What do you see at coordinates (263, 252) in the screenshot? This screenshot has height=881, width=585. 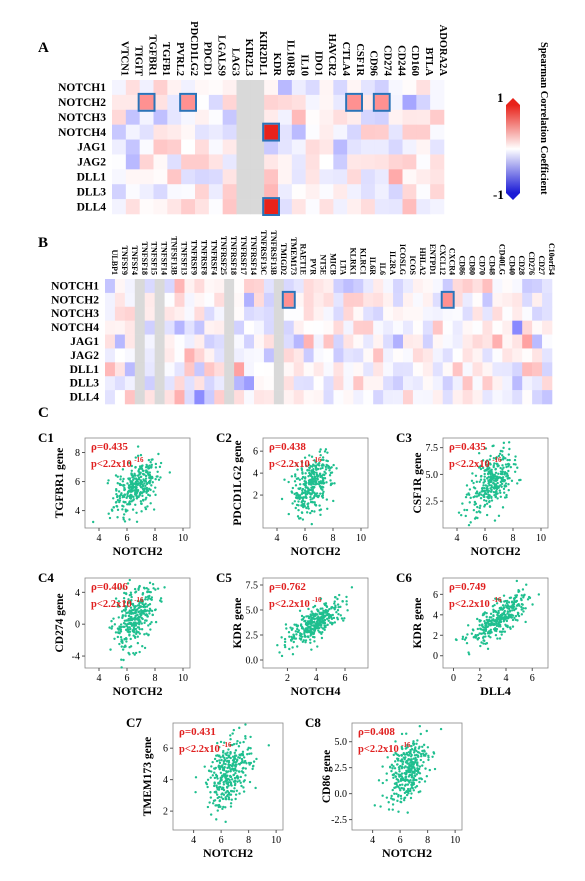 I see `column-label: TNFRSF13C` at bounding box center [263, 252].